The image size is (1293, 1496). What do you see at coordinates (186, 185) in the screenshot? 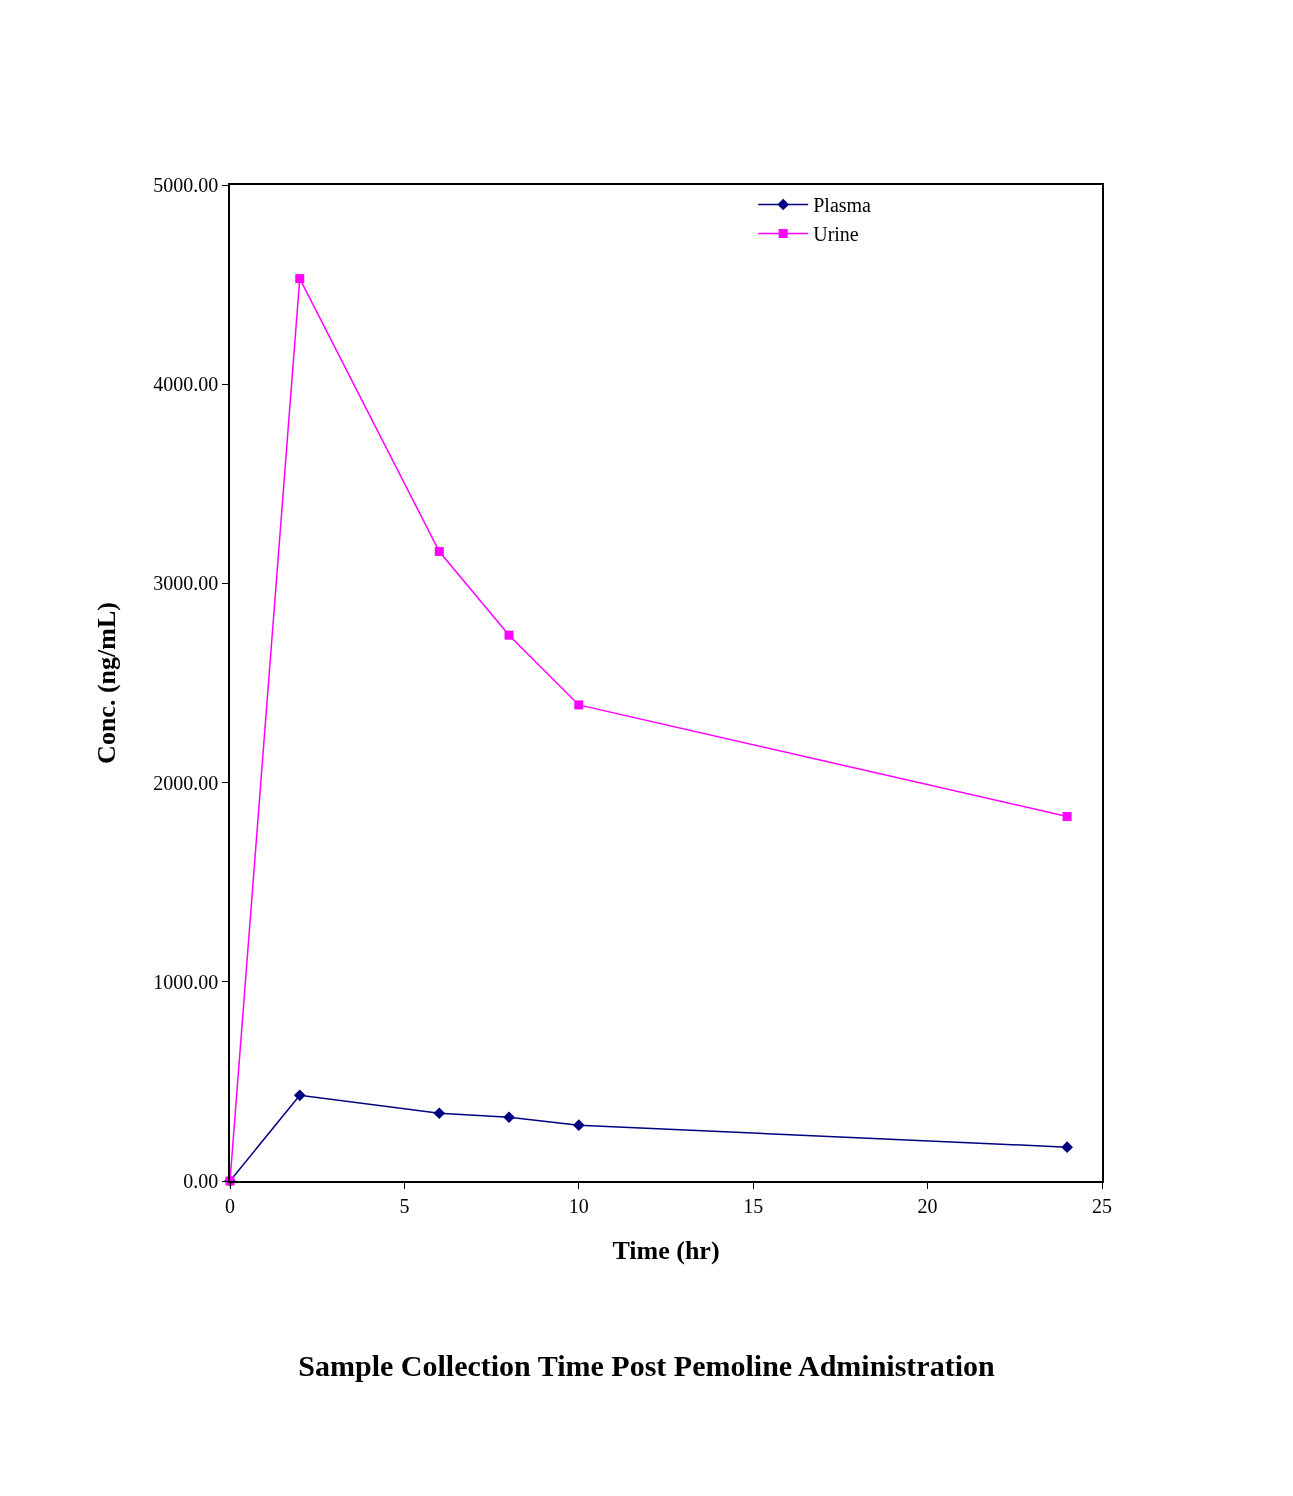
I see `y-tick-label: 5000.00` at bounding box center [186, 185].